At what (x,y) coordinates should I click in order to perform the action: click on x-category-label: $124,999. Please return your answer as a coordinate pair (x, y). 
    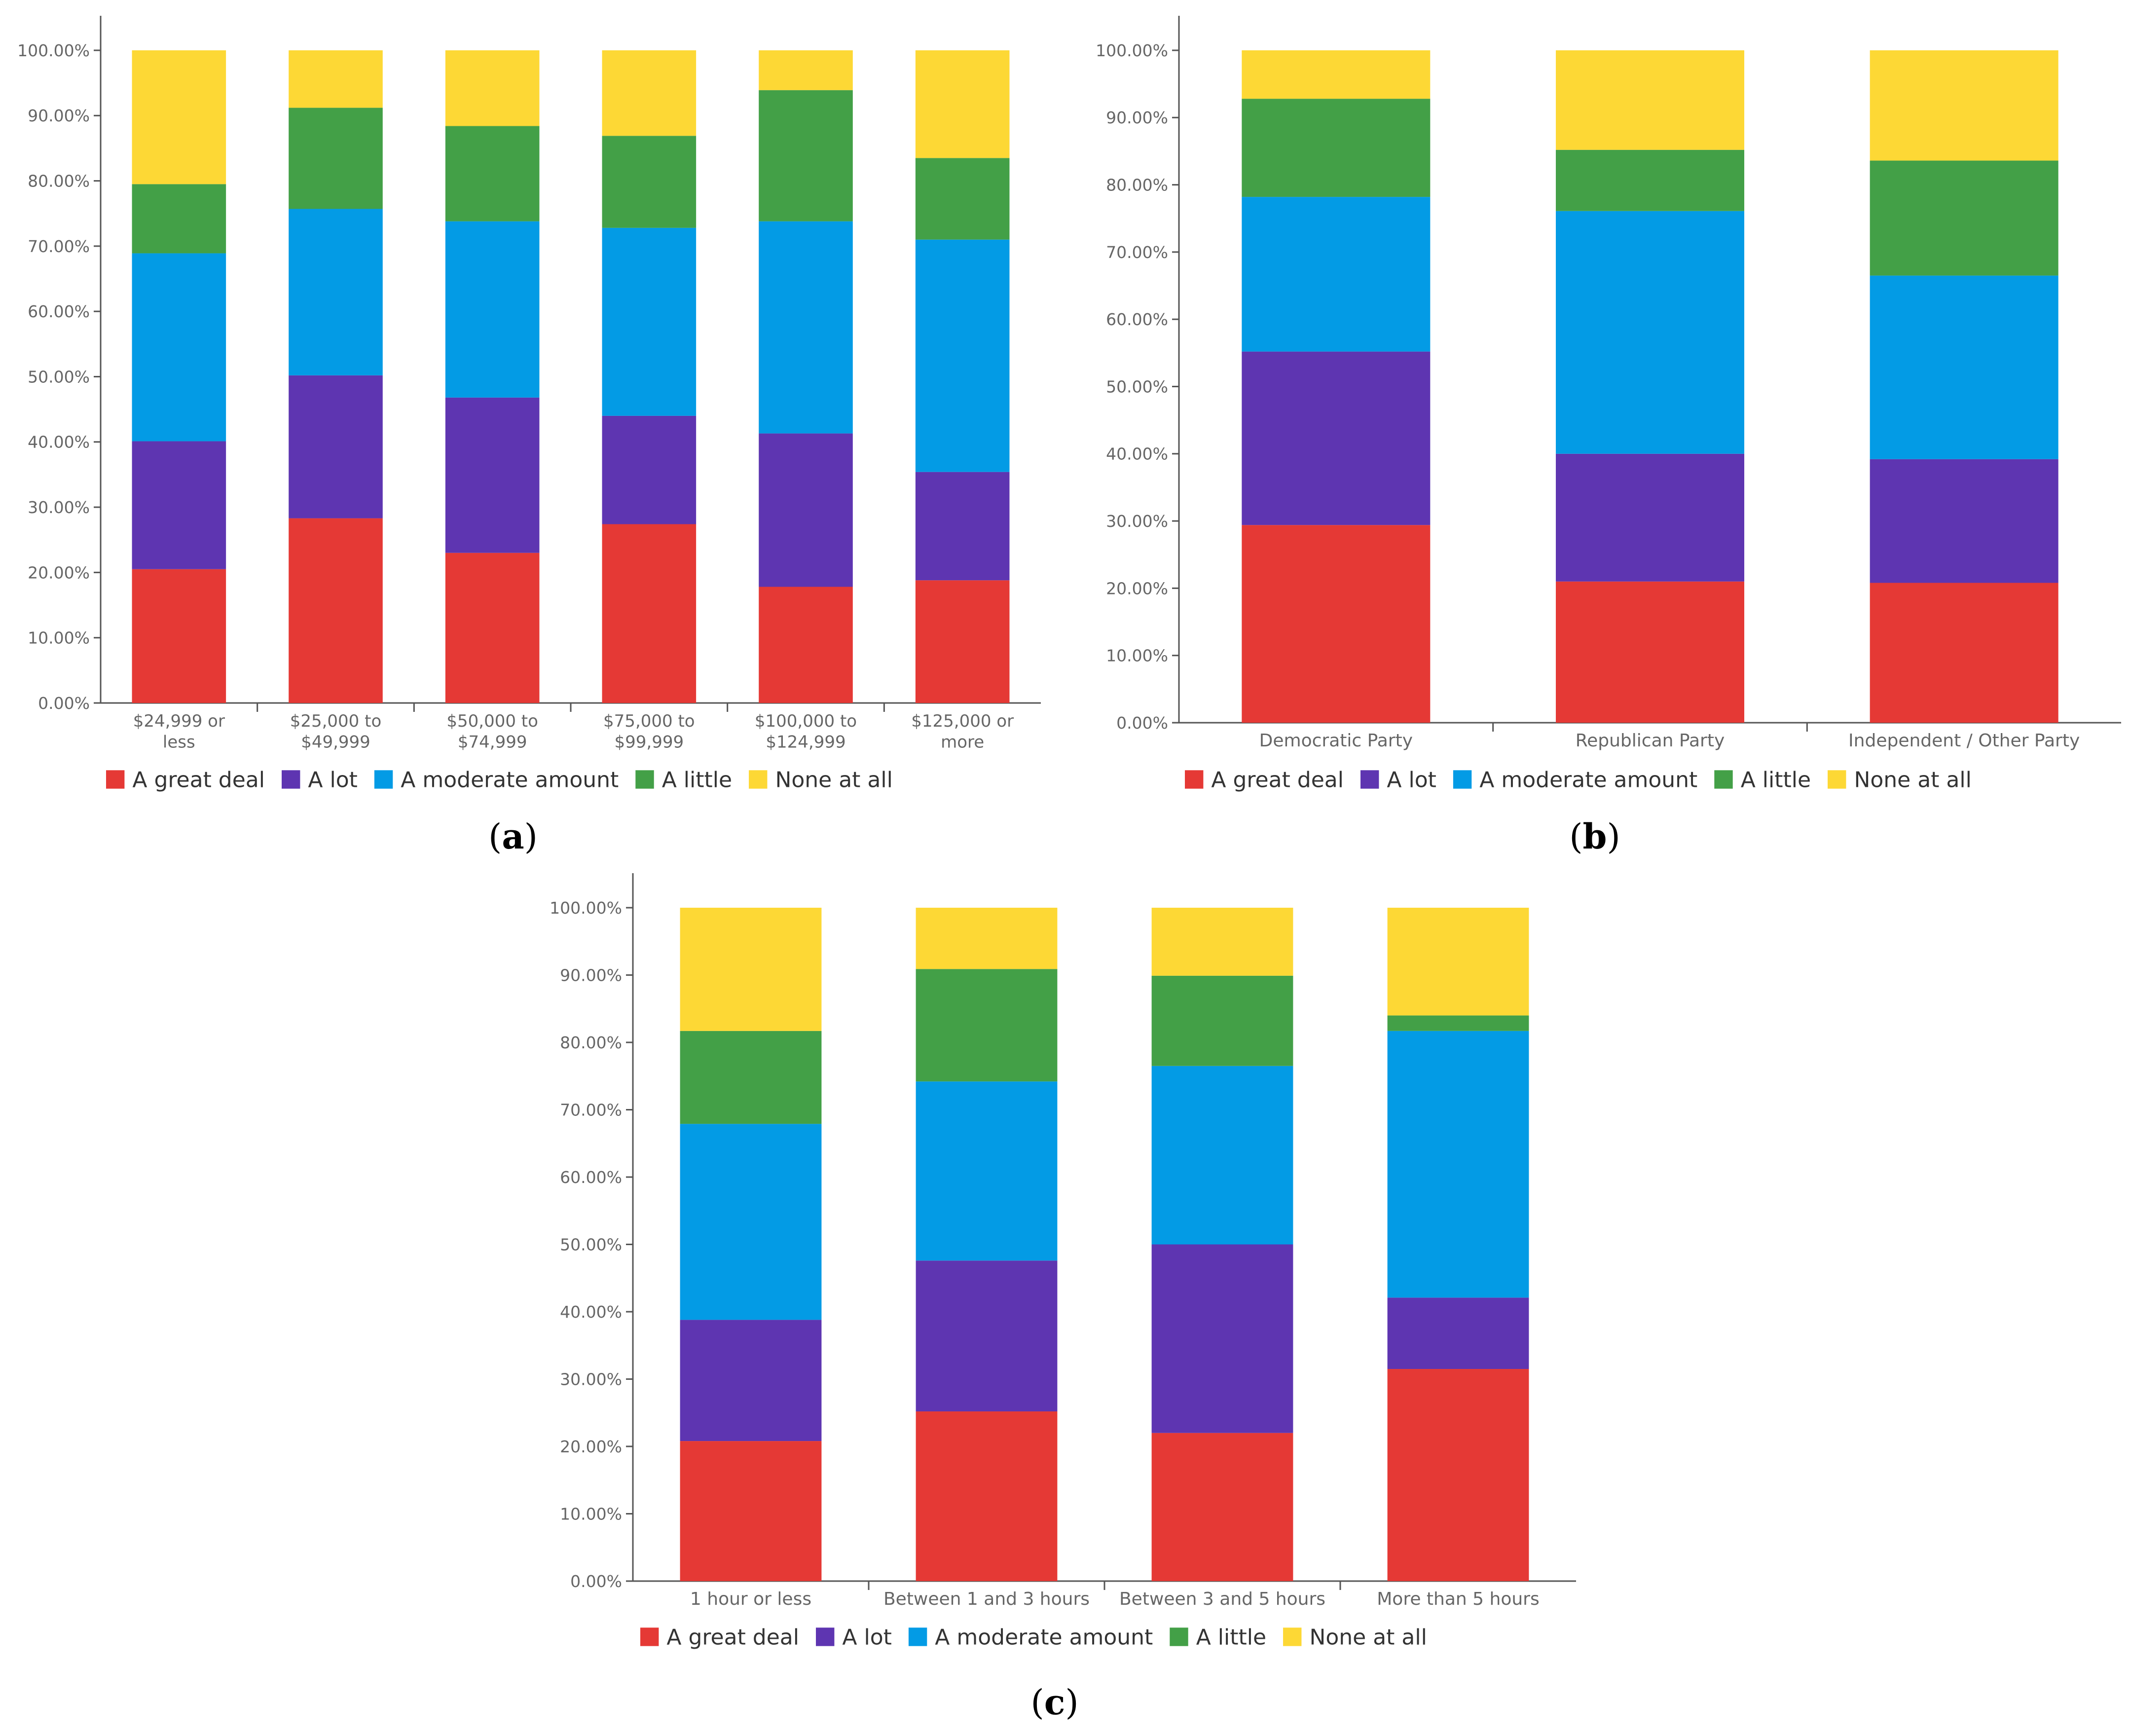
    Looking at the image, I should click on (805, 742).